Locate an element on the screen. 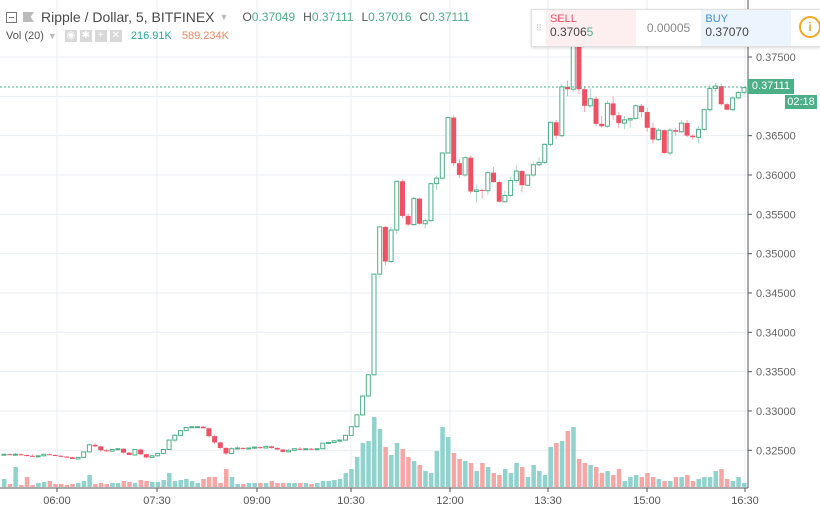 The height and width of the screenshot is (512, 820). price-tick-label: 0.33500 is located at coordinates (776, 373).